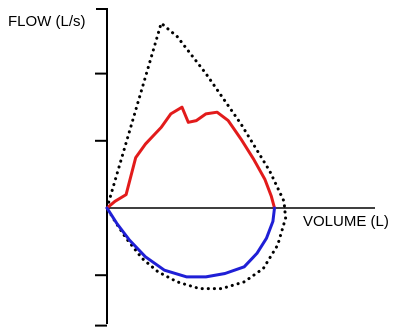  I want to click on y-axis-label: FLOW (L/s), so click(47, 21).